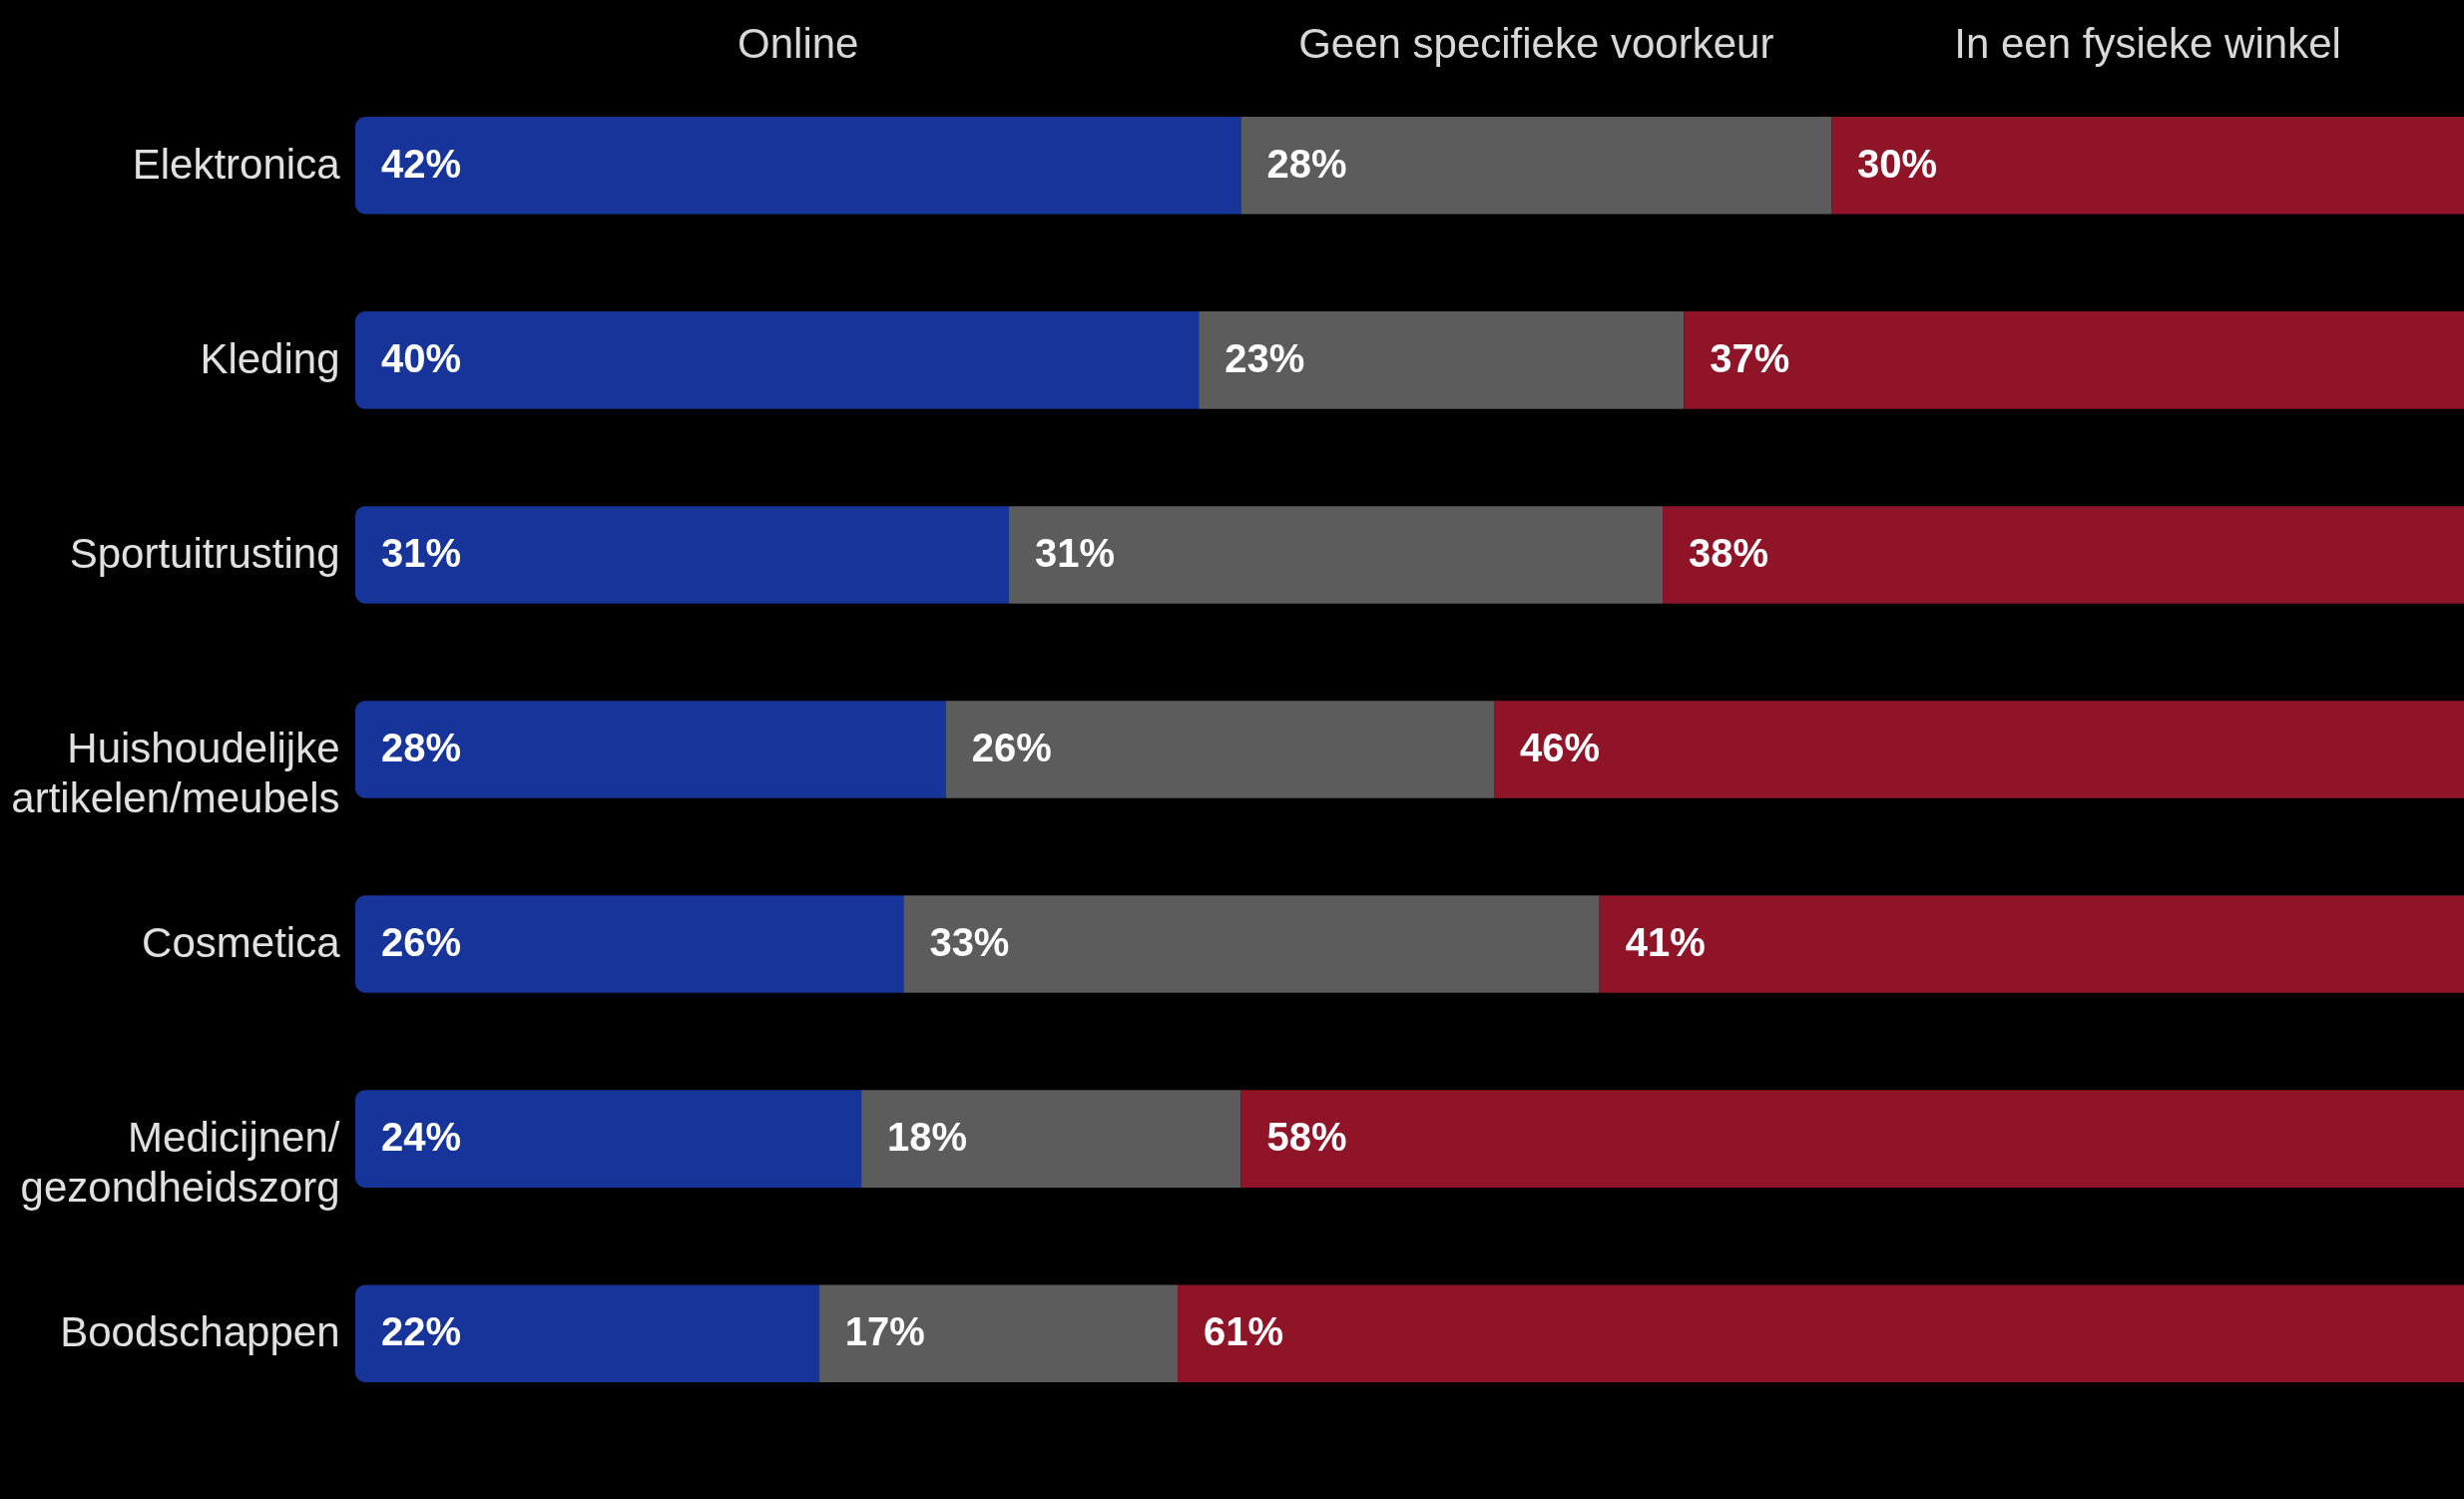  Describe the element at coordinates (200, 1332) in the screenshot. I see `y-tick-label: Boodschappen` at that location.